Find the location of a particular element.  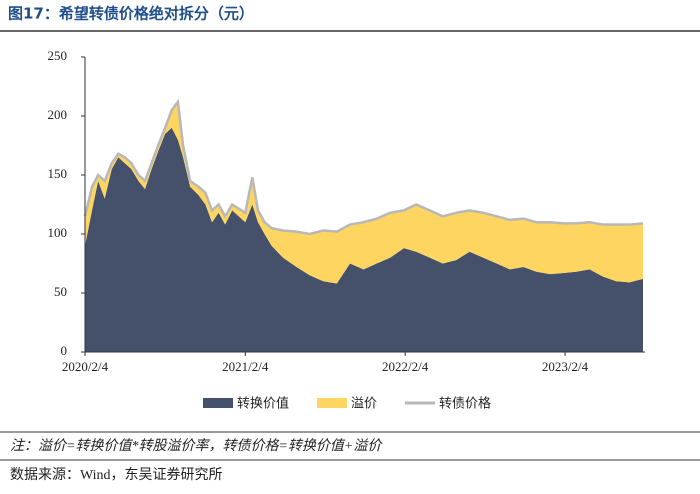

chart-title: 图17：希望转债价格绝对拆分（元） is located at coordinates (131, 14).